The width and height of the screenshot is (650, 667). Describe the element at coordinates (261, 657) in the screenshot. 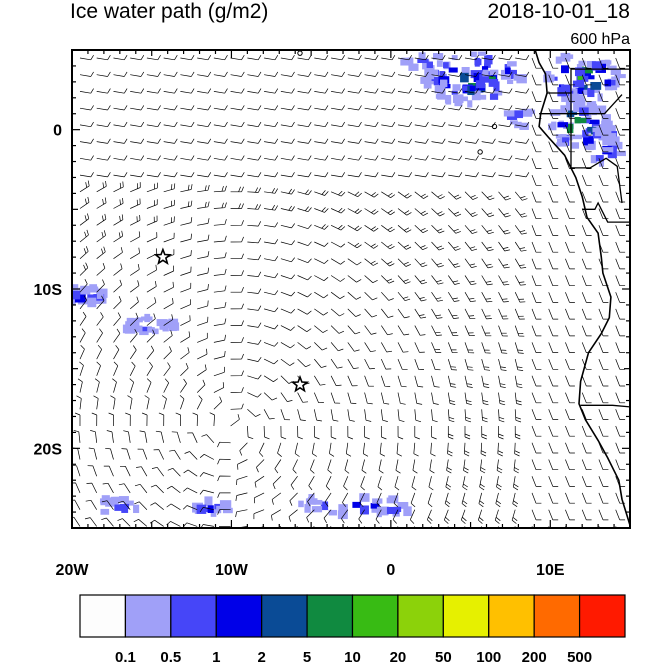

I see `colorbar-label: 2` at that location.